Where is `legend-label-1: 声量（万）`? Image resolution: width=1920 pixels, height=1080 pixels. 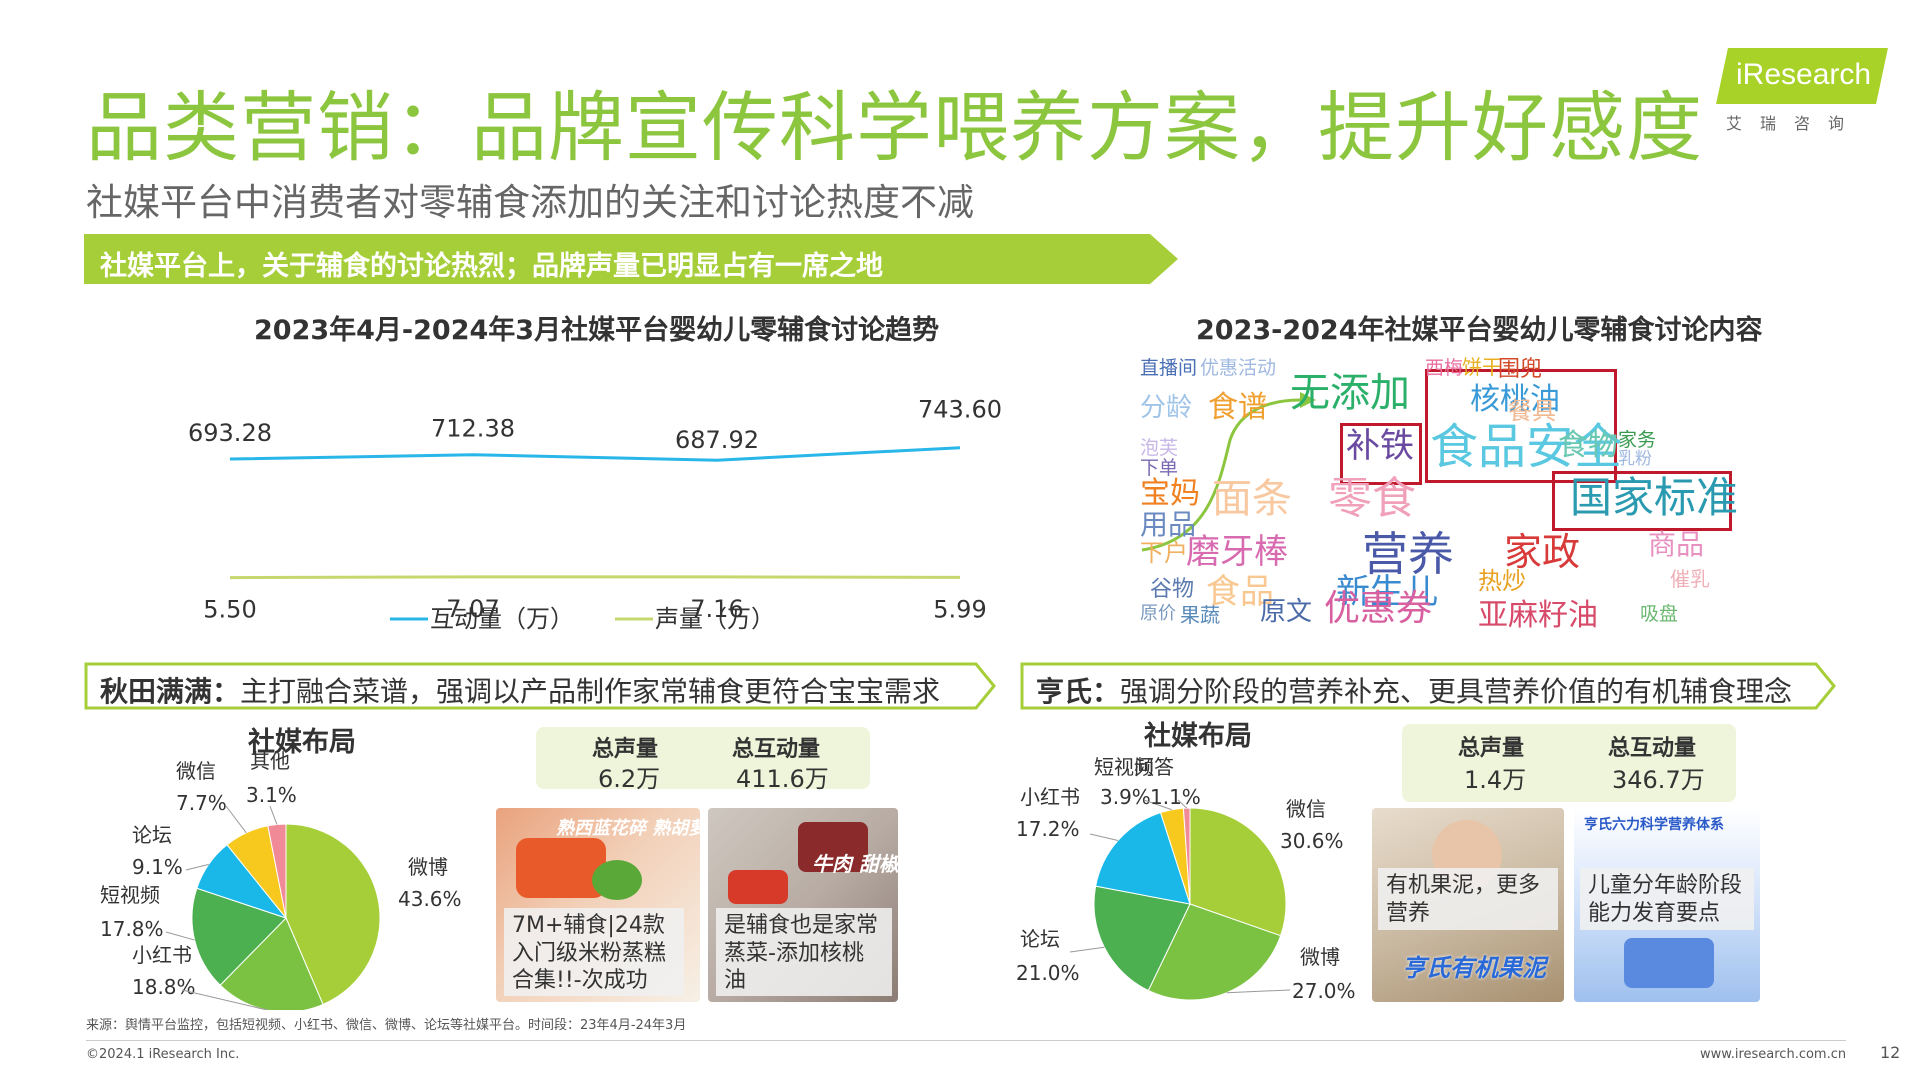 legend-label-1: 声量（万） is located at coordinates (715, 619).